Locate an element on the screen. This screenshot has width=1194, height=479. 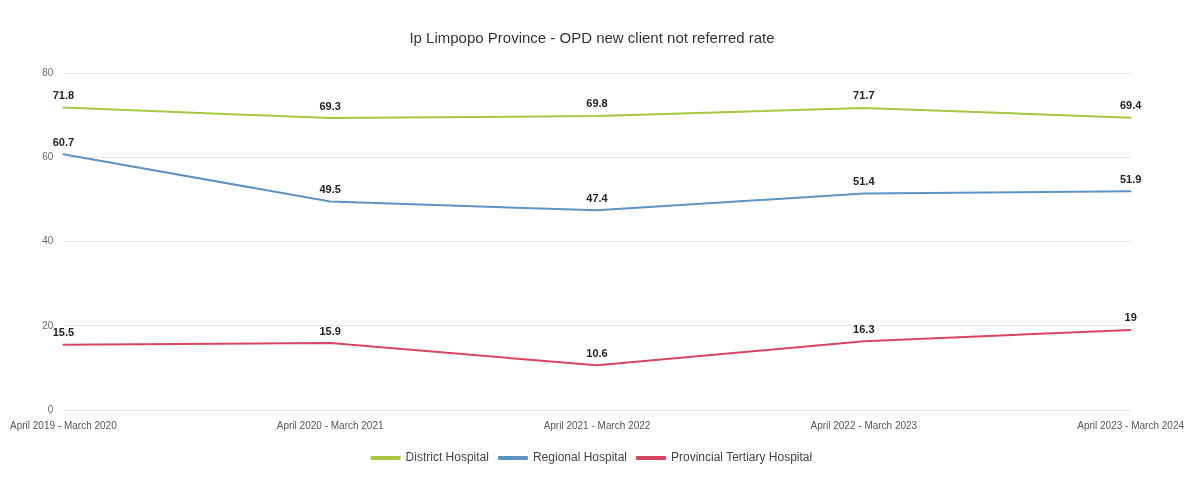
data-label: 69.3 is located at coordinates (330, 105).